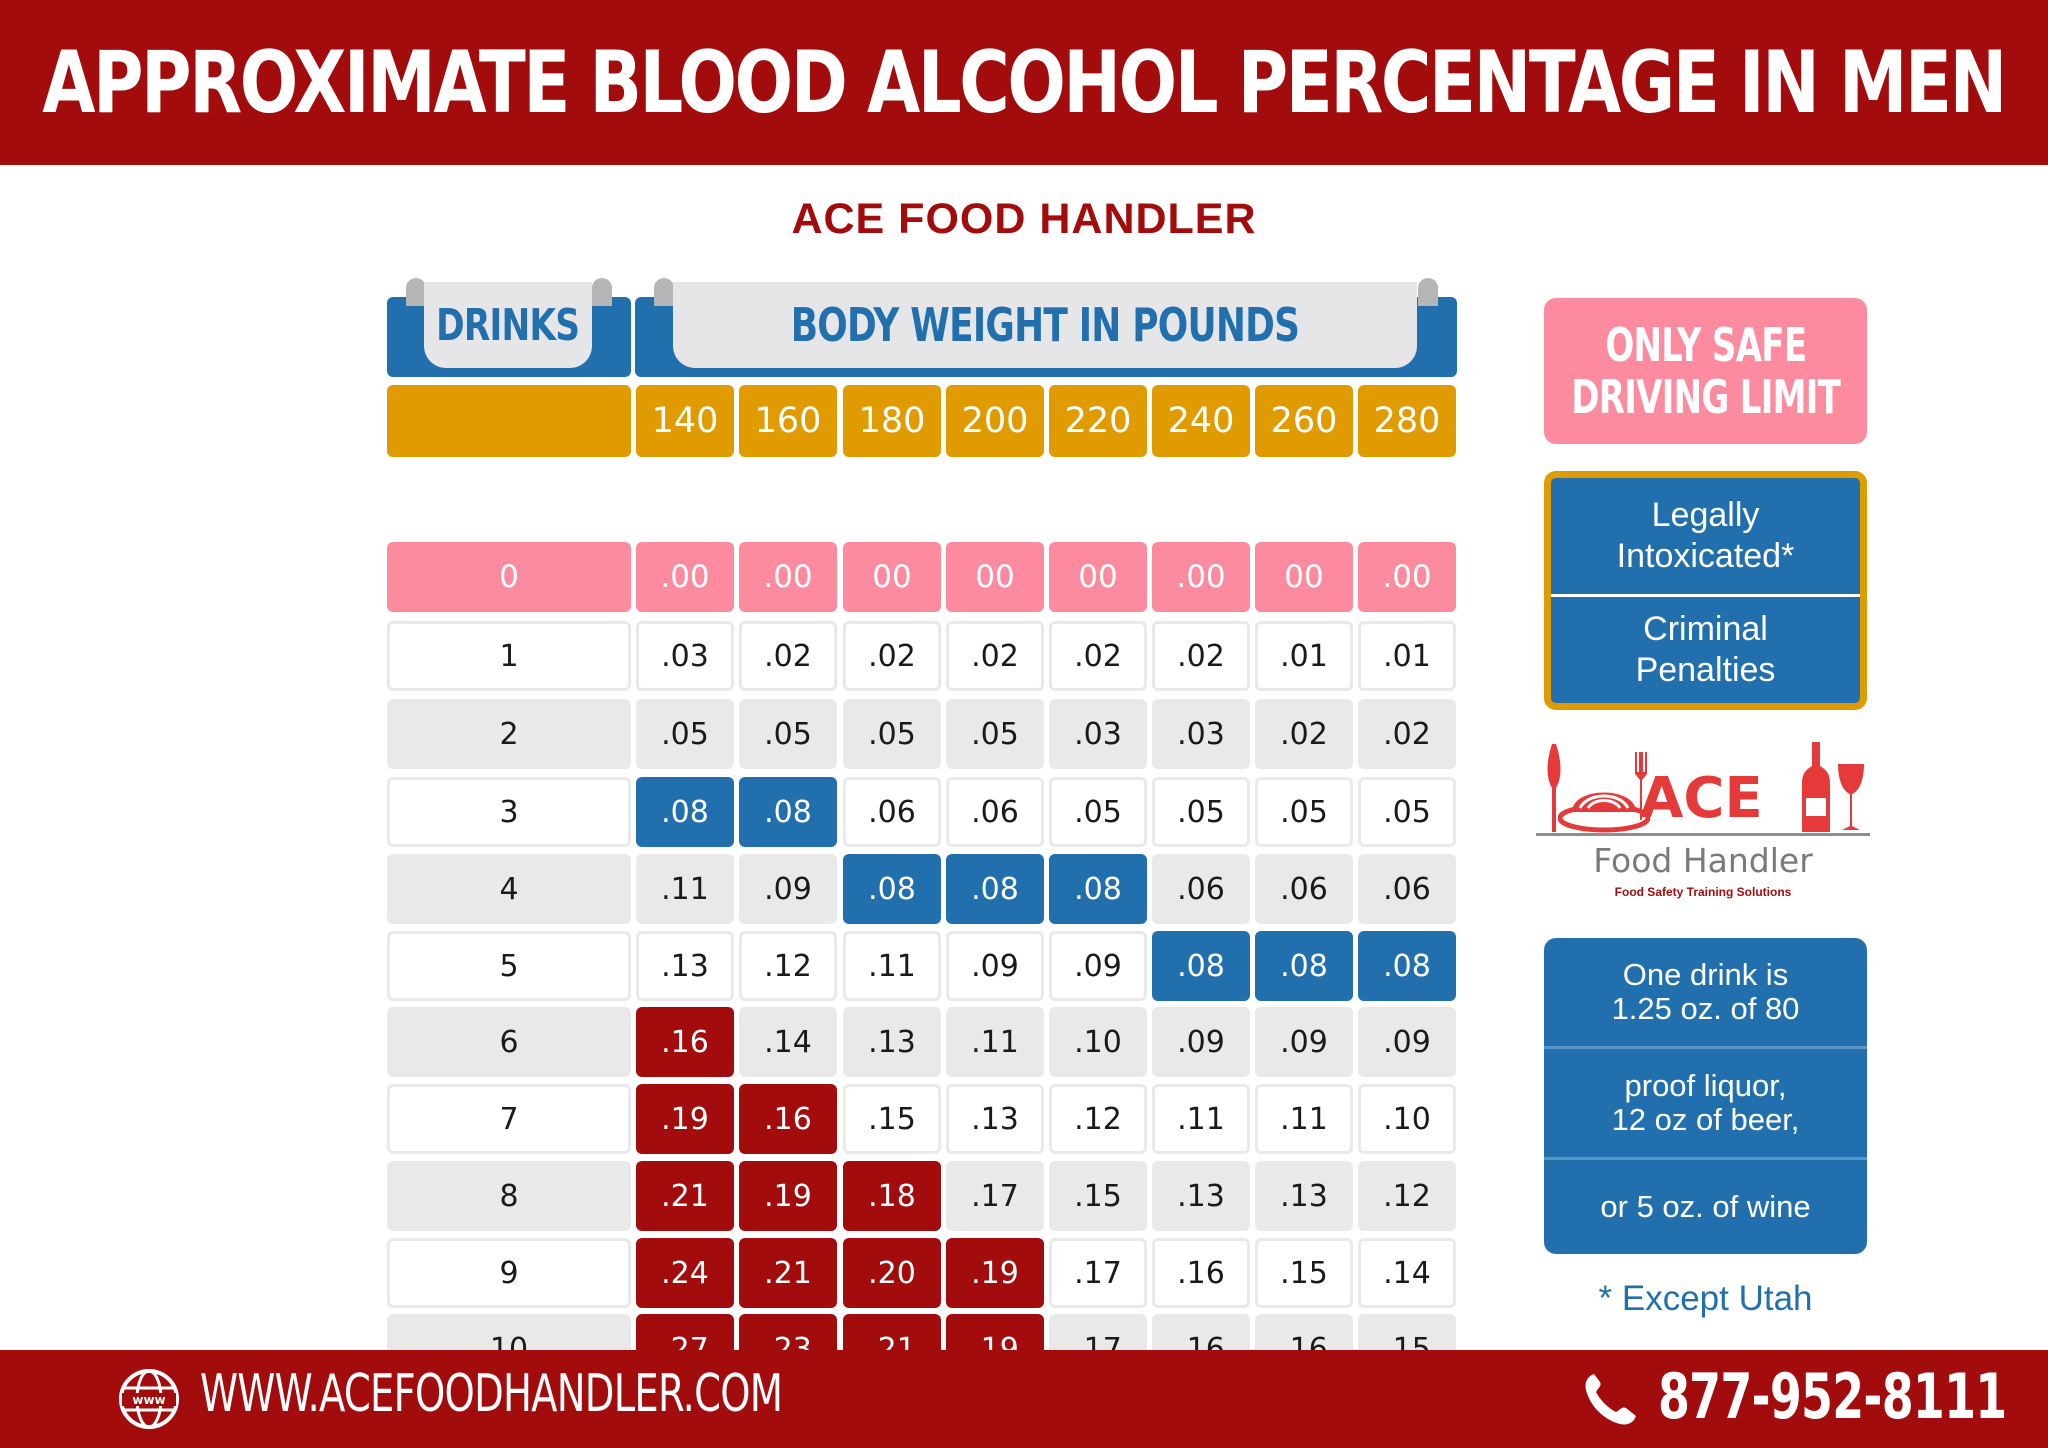 The width and height of the screenshot is (2048, 1448). What do you see at coordinates (1706, 397) in the screenshot?
I see `legend-safe-line2: DRIVING LIMIT` at bounding box center [1706, 397].